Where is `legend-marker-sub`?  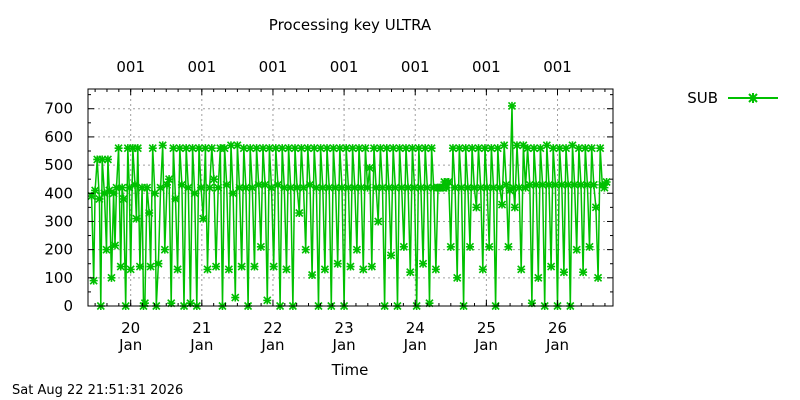
legend-marker-sub is located at coordinates (753, 98).